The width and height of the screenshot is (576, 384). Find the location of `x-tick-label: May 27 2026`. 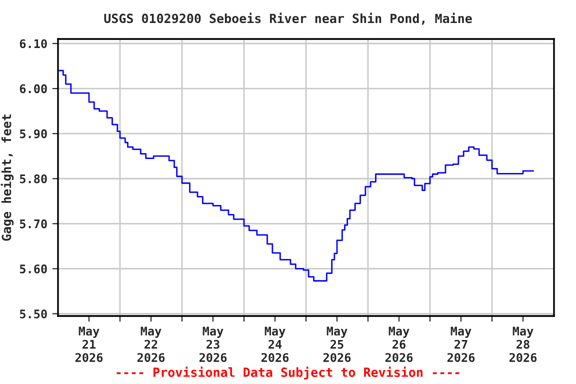

x-tick-label: May 27 2026 is located at coordinates (461, 344).